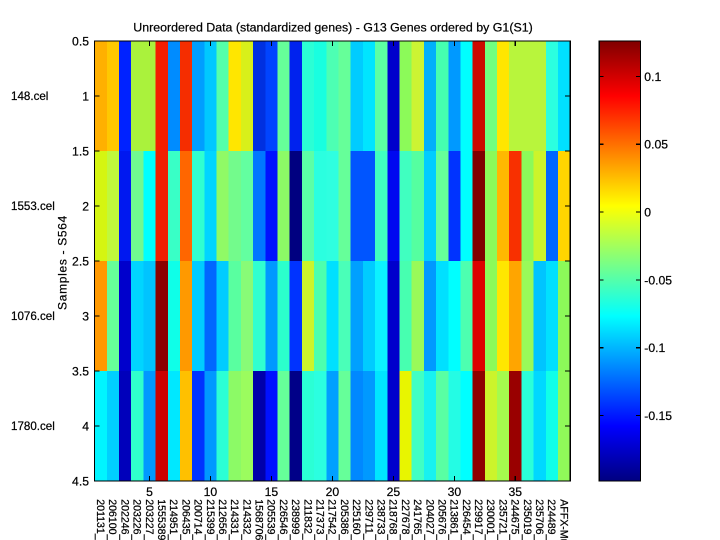 Image resolution: width=720 pixels, height=540 pixels. Describe the element at coordinates (394, 492) in the screenshot. I see `svg-text: 25` at that location.